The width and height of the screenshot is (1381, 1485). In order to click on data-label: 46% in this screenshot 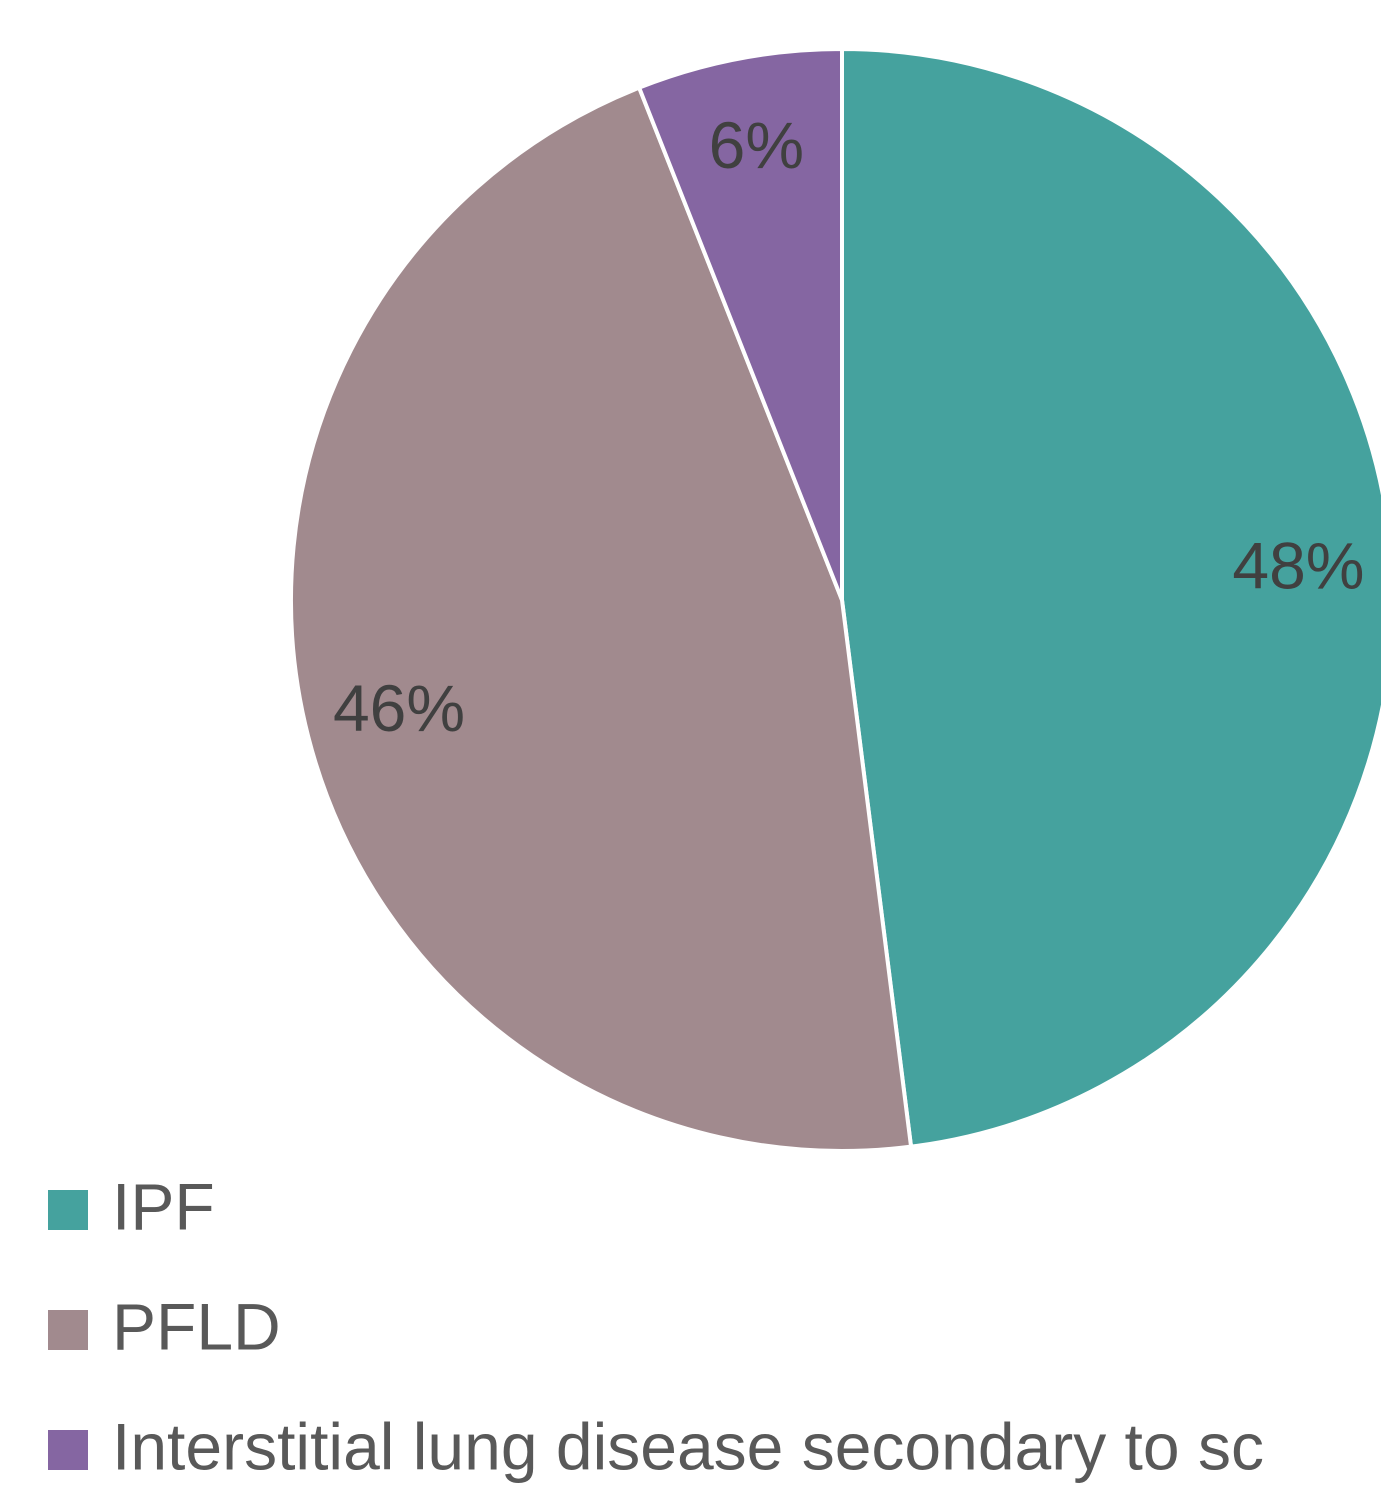, I will do `click(399, 708)`.